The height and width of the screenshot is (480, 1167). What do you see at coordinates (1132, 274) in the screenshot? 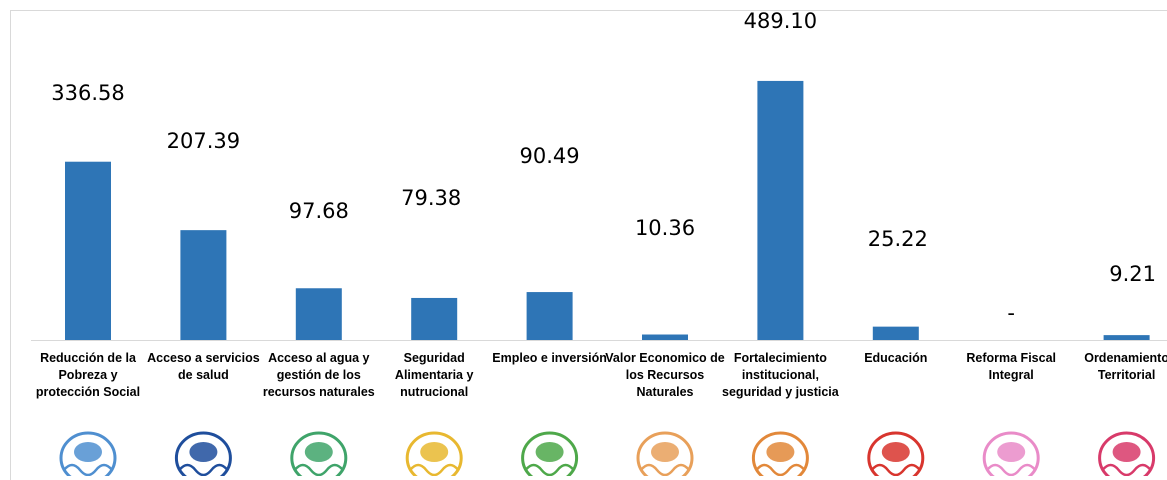
I see `data-label-9: 9.21` at bounding box center [1132, 274].